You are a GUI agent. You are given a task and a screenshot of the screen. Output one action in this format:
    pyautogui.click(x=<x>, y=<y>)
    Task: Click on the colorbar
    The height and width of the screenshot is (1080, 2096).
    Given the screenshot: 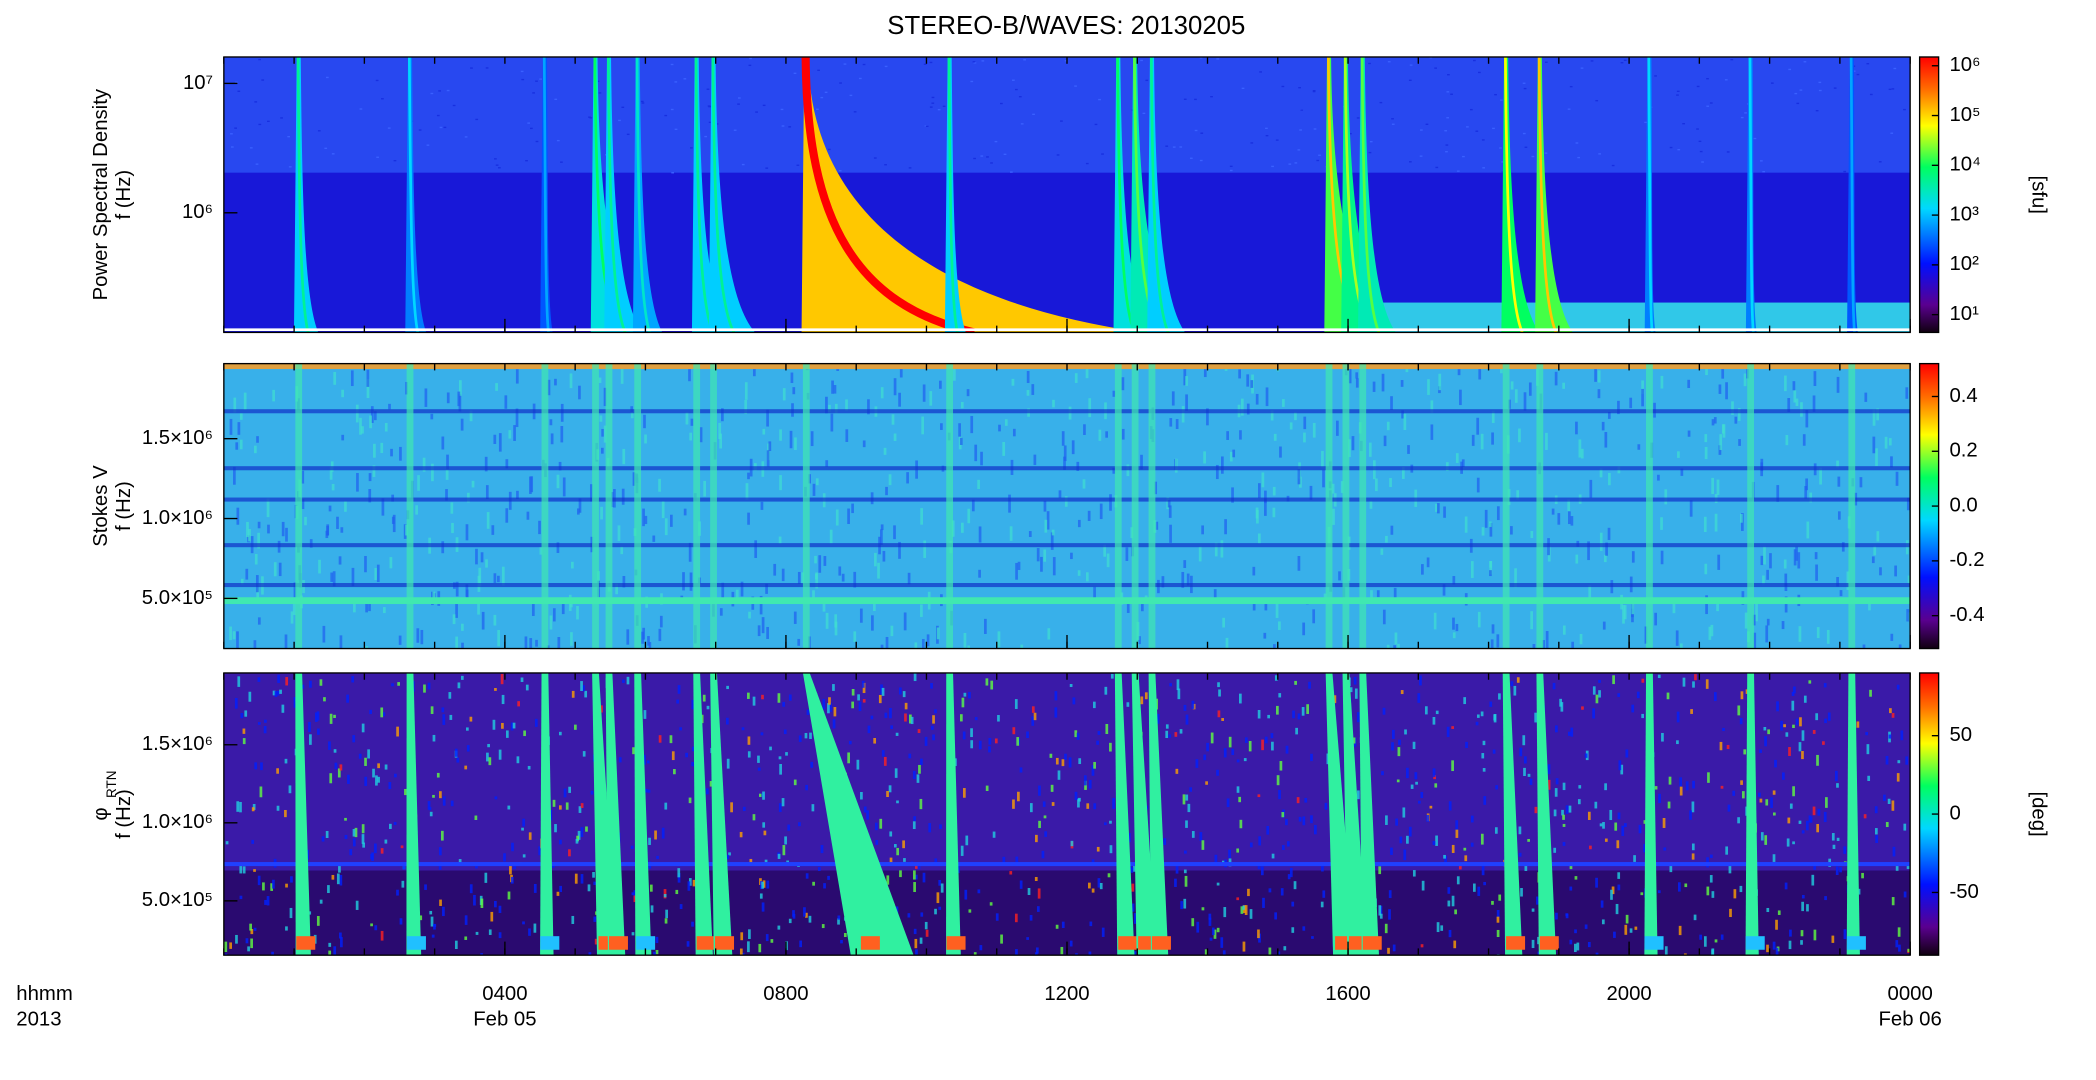 What is the action you would take?
    pyautogui.click(x=1929, y=195)
    